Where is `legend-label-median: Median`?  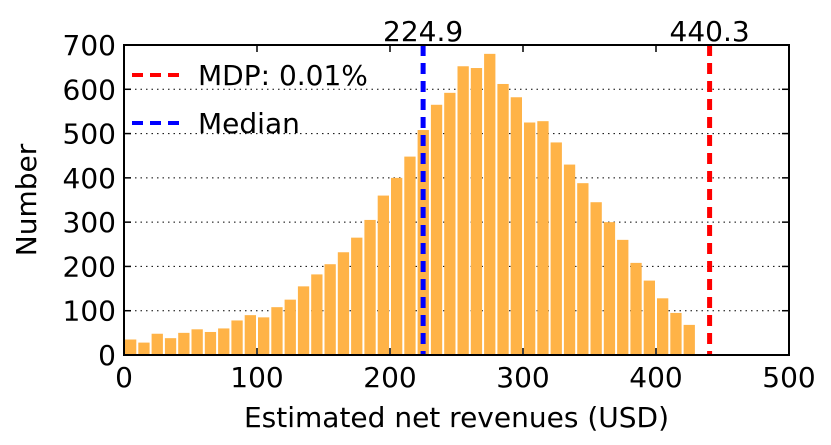
legend-label-median: Median is located at coordinates (249, 123).